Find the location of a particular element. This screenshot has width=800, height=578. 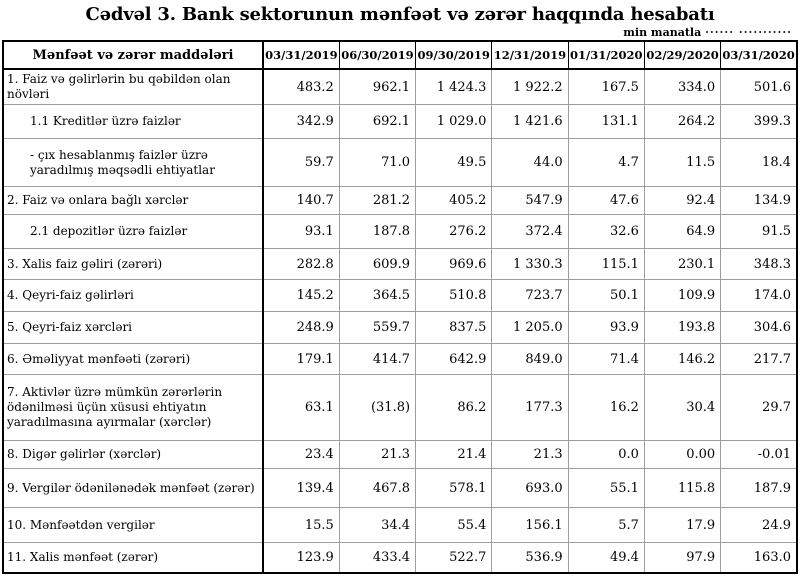

cell-value: 364.5 is located at coordinates (377, 295).